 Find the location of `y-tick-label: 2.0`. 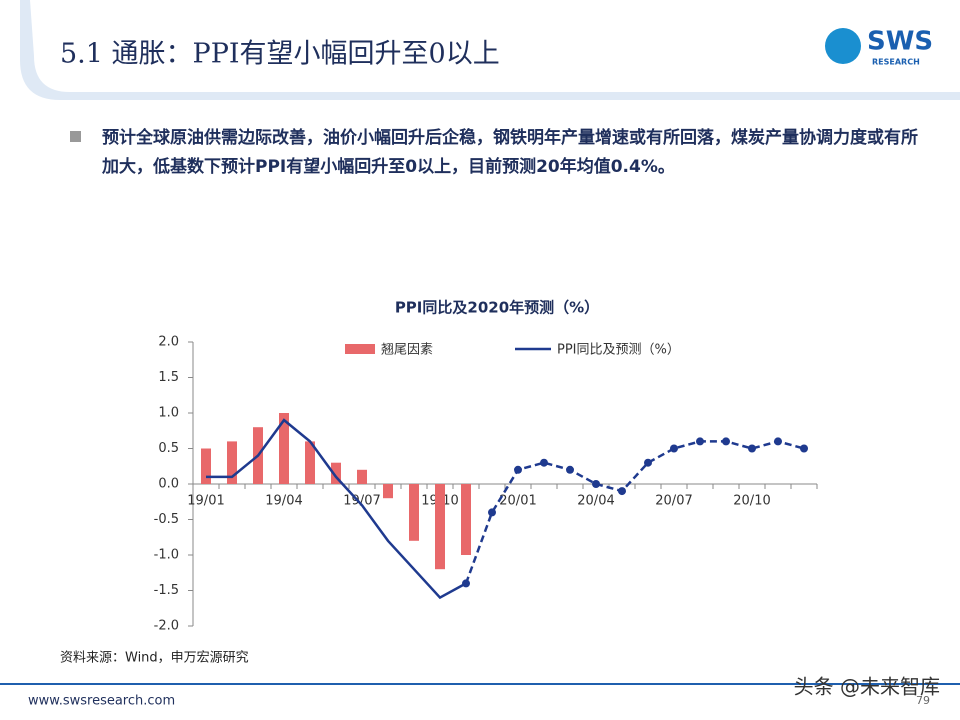

y-tick-label: 2.0 is located at coordinates (168, 342).